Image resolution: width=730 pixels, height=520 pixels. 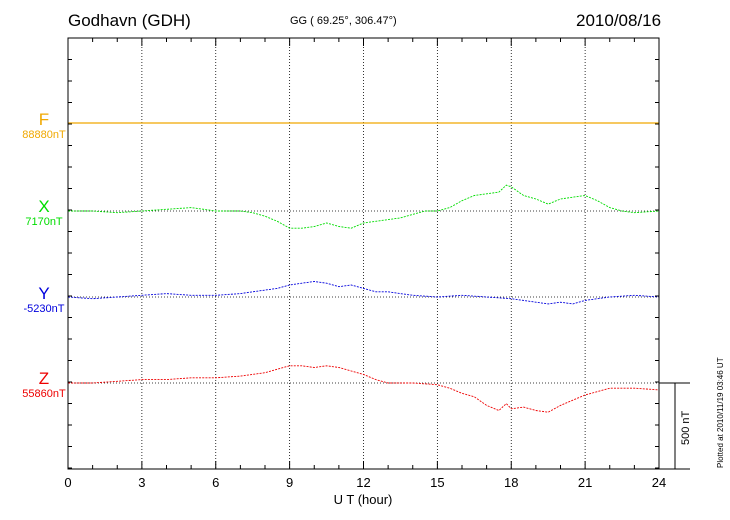 What do you see at coordinates (437, 482) in the screenshot?
I see `x-tick-label: 15` at bounding box center [437, 482].